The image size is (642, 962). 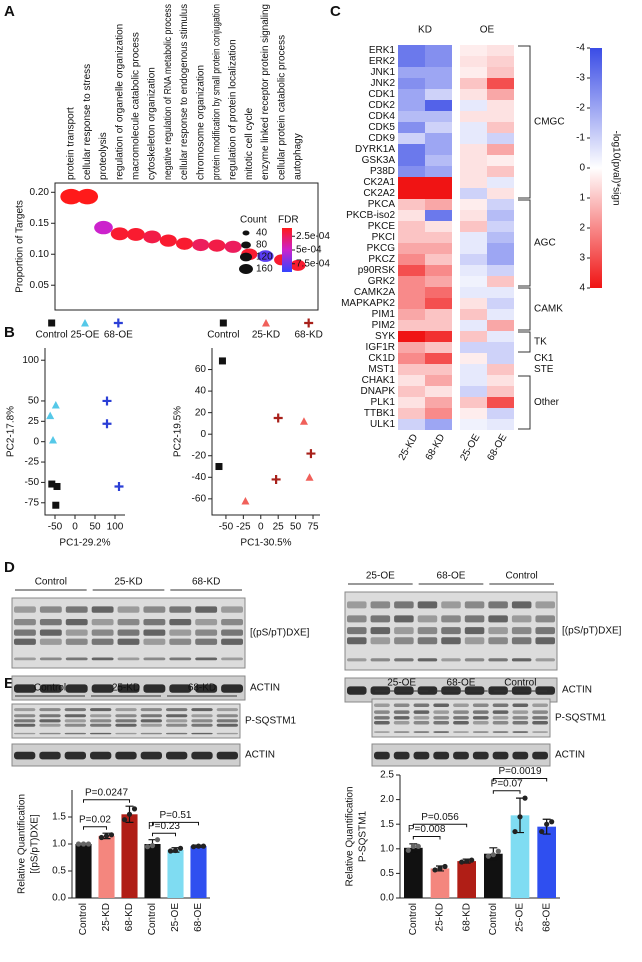 What do you see at coordinates (271, 721) in the screenshot?
I see `band-label: P-SQSTM1` at bounding box center [271, 721].